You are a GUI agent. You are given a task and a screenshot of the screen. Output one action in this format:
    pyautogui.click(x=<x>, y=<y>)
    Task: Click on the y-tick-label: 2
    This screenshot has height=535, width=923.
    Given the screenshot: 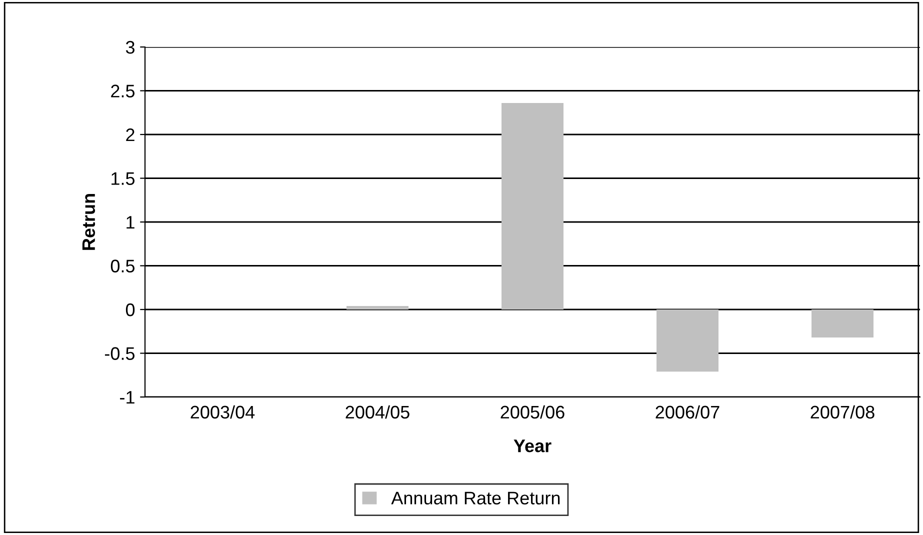 What is the action you would take?
    pyautogui.click(x=130, y=135)
    